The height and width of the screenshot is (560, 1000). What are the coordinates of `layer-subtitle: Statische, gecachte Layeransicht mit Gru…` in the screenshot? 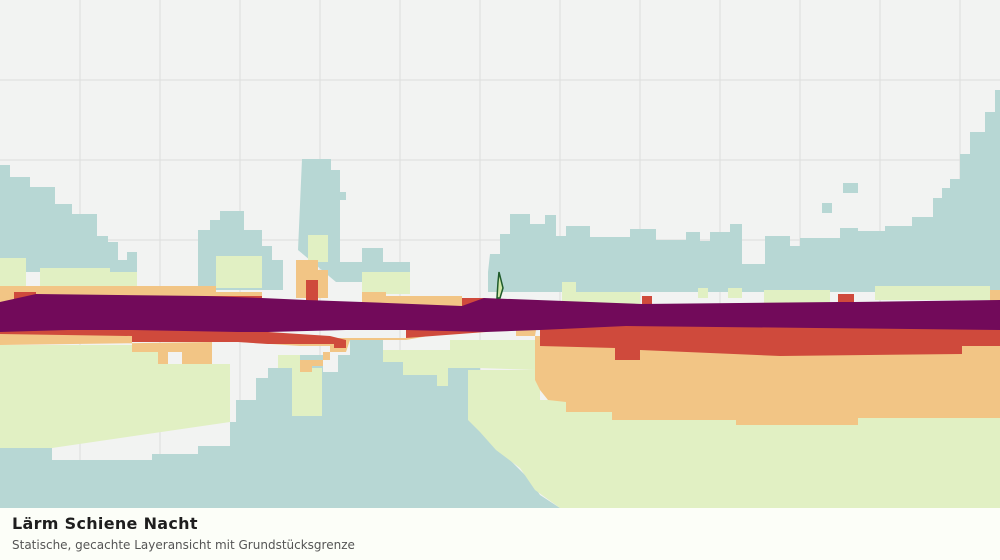 It's located at (183, 545).